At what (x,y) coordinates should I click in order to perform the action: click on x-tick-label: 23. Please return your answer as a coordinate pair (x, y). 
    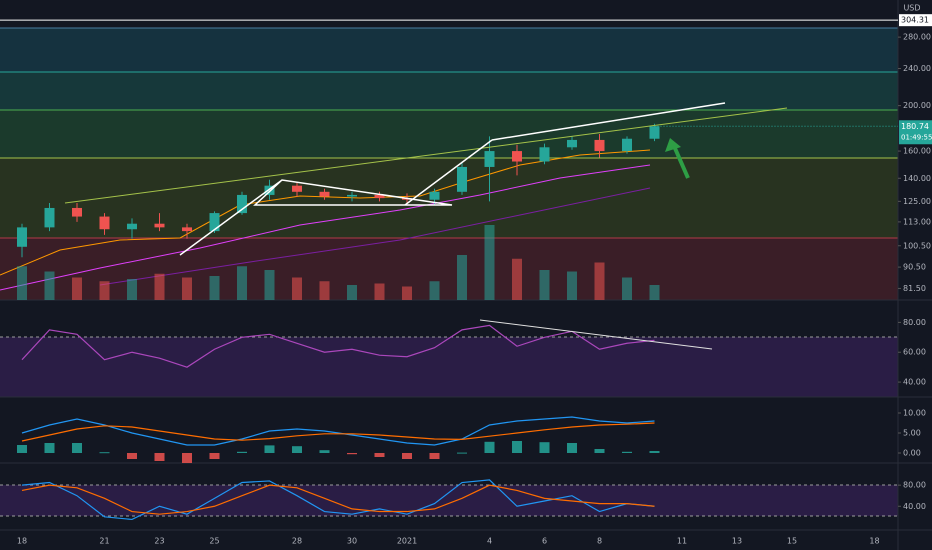
    Looking at the image, I should click on (159, 541).